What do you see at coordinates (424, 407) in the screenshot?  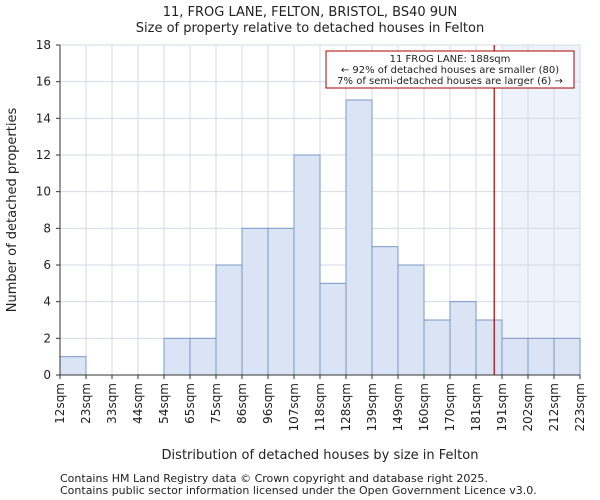 I see `x-tick-label: 160sqm` at bounding box center [424, 407].